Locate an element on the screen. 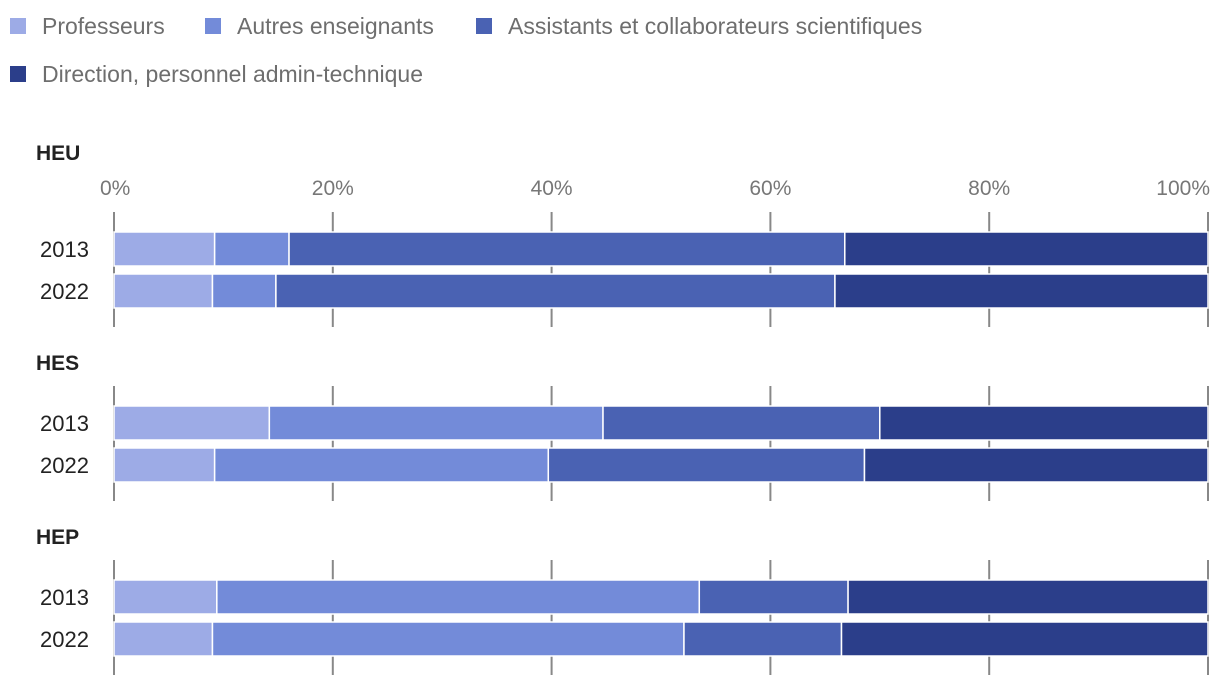  legend-swatch-professeurs is located at coordinates (18, 26).